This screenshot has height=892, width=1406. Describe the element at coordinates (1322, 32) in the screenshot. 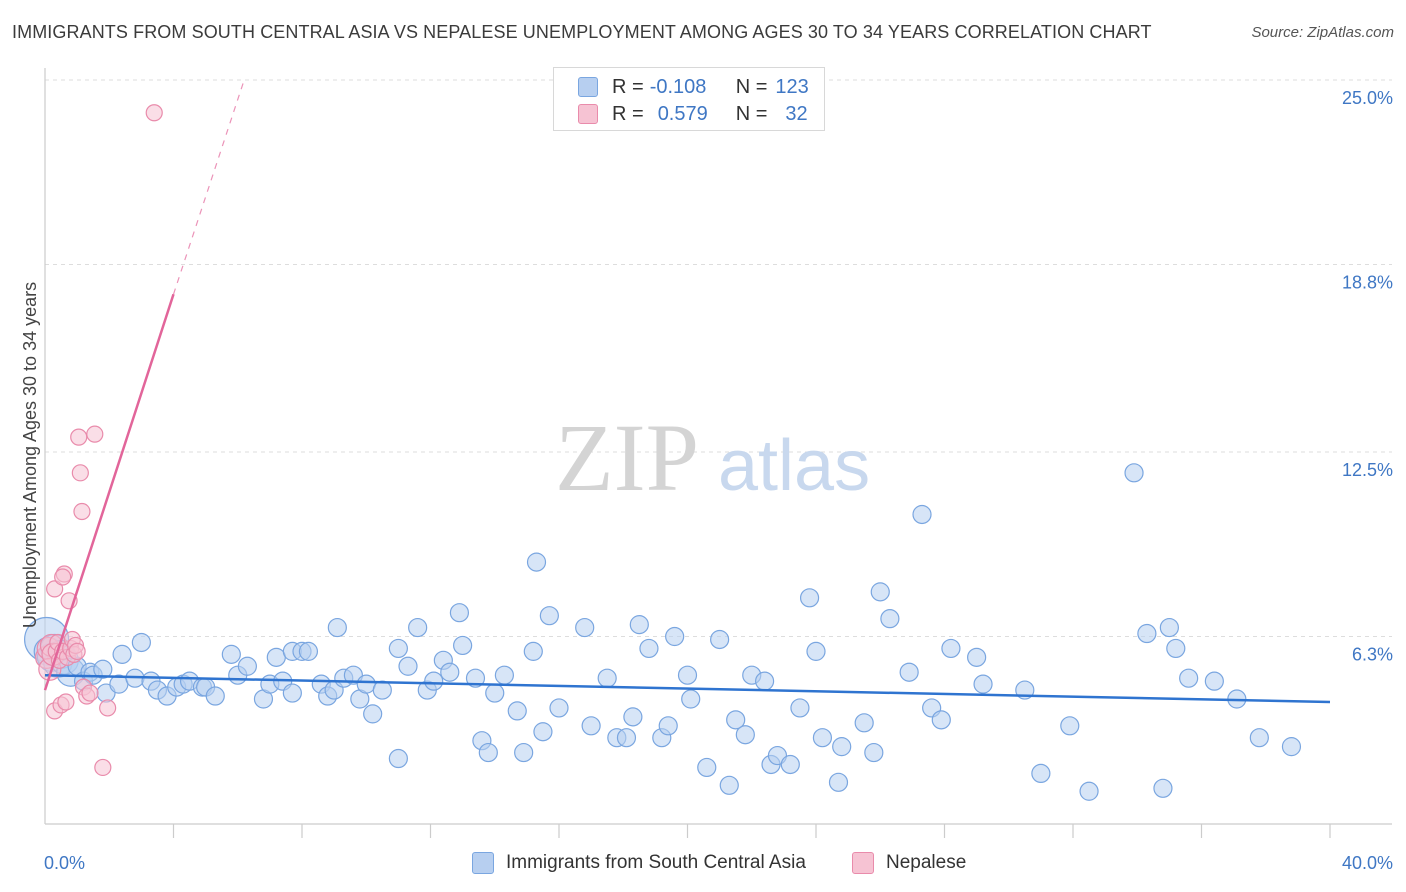

I see `source-label: Source: ZipAtlas.com` at that location.